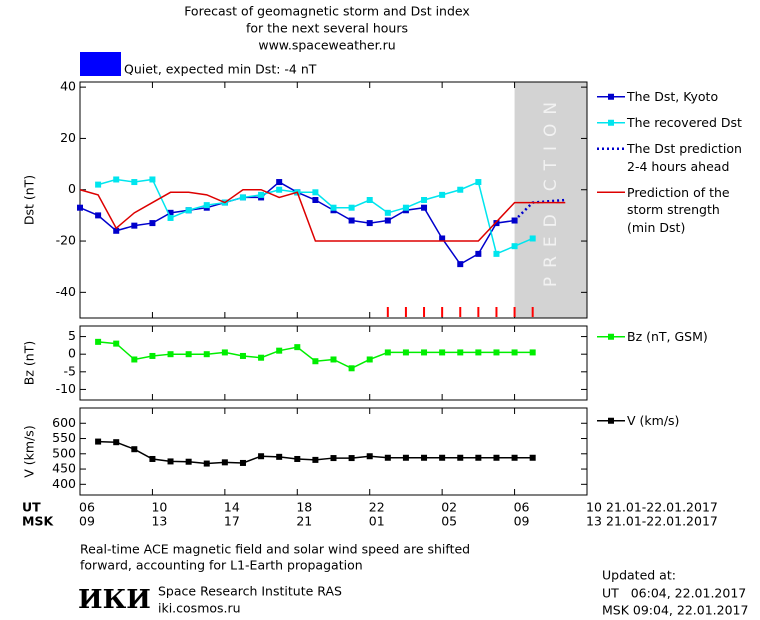  I want to click on x-tick-label: 06, so click(522, 507).